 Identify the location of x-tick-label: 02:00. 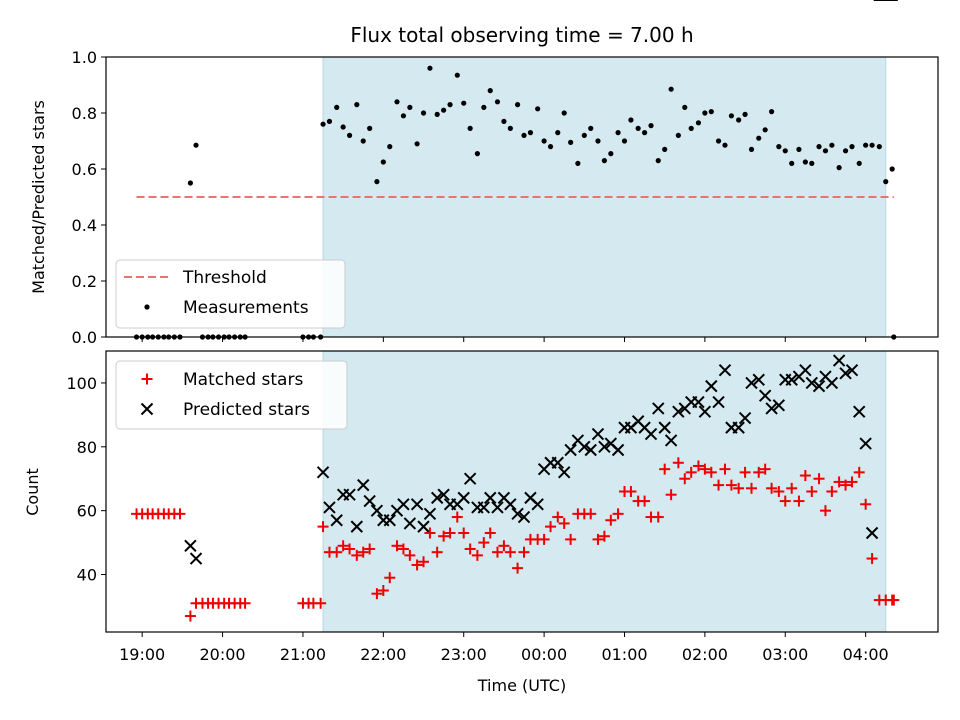
(705, 654).